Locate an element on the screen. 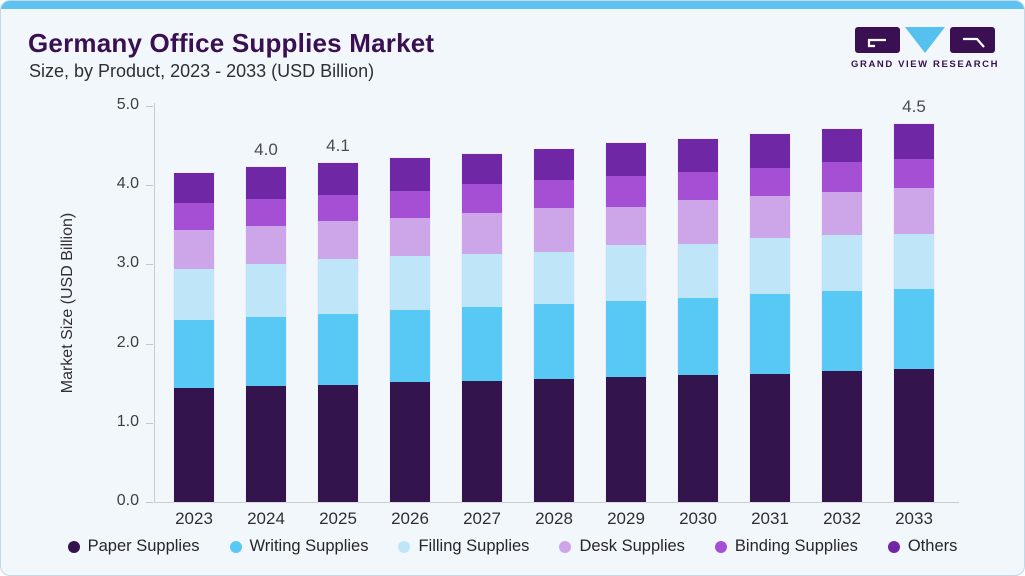  legend-item-others: Others is located at coordinates (922, 546).